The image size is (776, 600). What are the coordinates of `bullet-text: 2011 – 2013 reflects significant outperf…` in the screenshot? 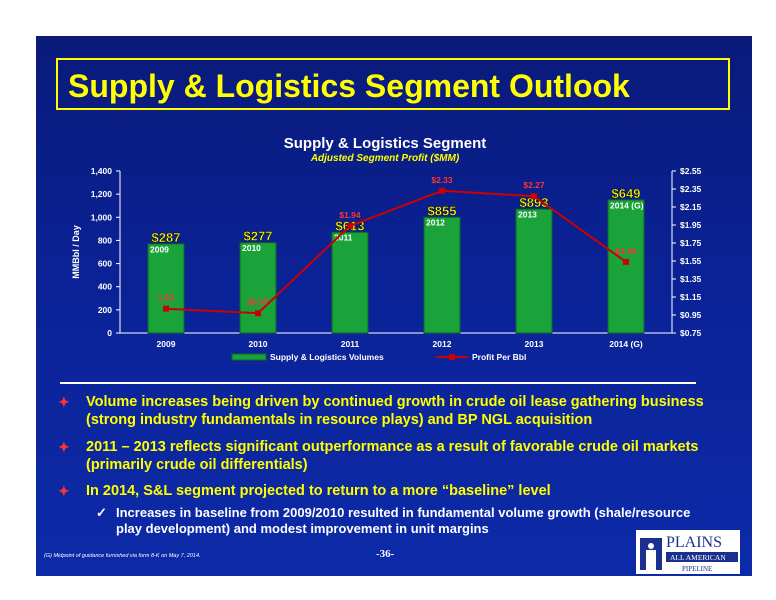 It's located at (392, 456).